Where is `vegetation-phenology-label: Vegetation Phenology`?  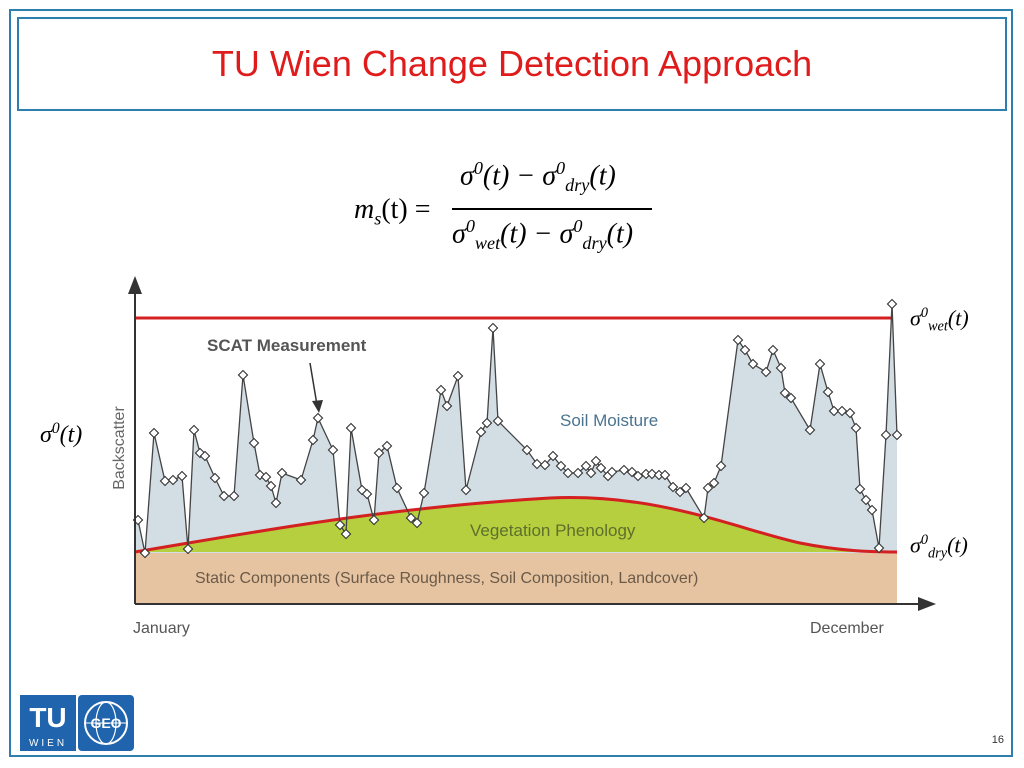
vegetation-phenology-label: Vegetation Phenology is located at coordinates (553, 530).